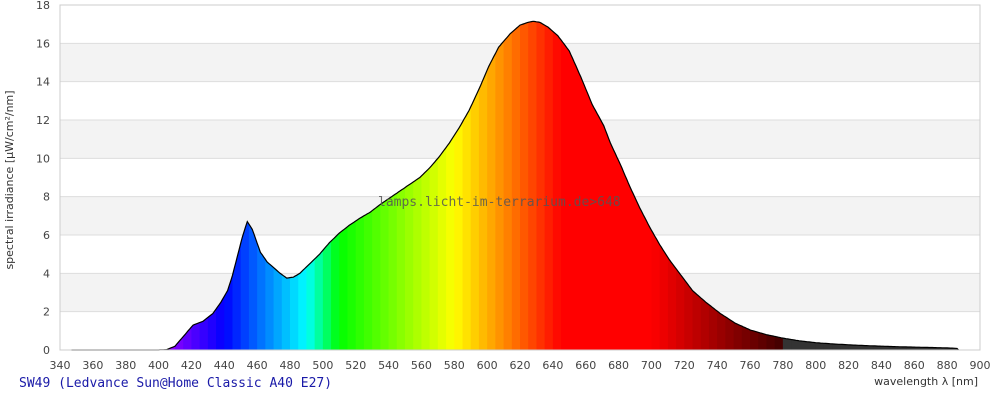 This screenshot has height=400, width=1000. I want to click on x-tick-label: 440, so click(224, 365).